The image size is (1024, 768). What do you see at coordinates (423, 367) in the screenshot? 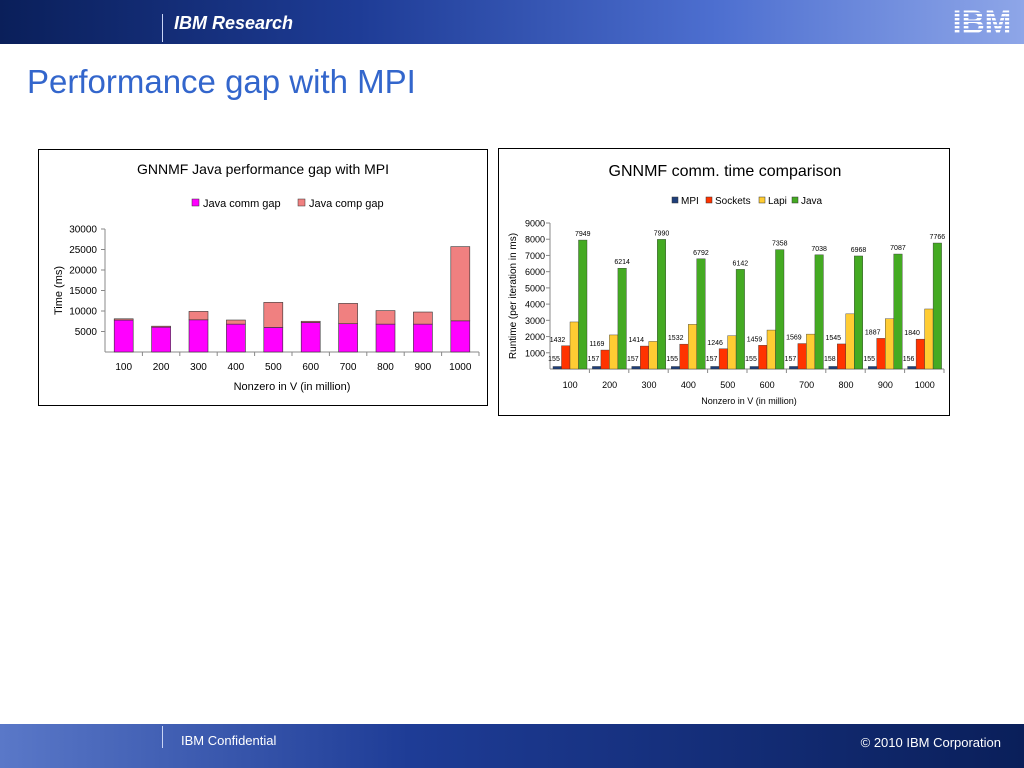
I see `x-tick-label: 900` at bounding box center [423, 367].